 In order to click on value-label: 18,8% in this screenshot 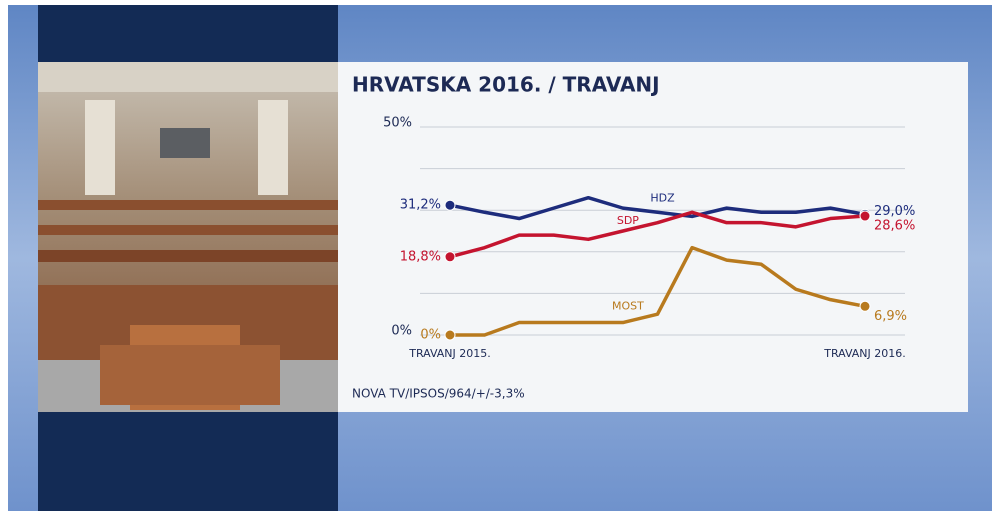, I will do `click(420, 256)`.